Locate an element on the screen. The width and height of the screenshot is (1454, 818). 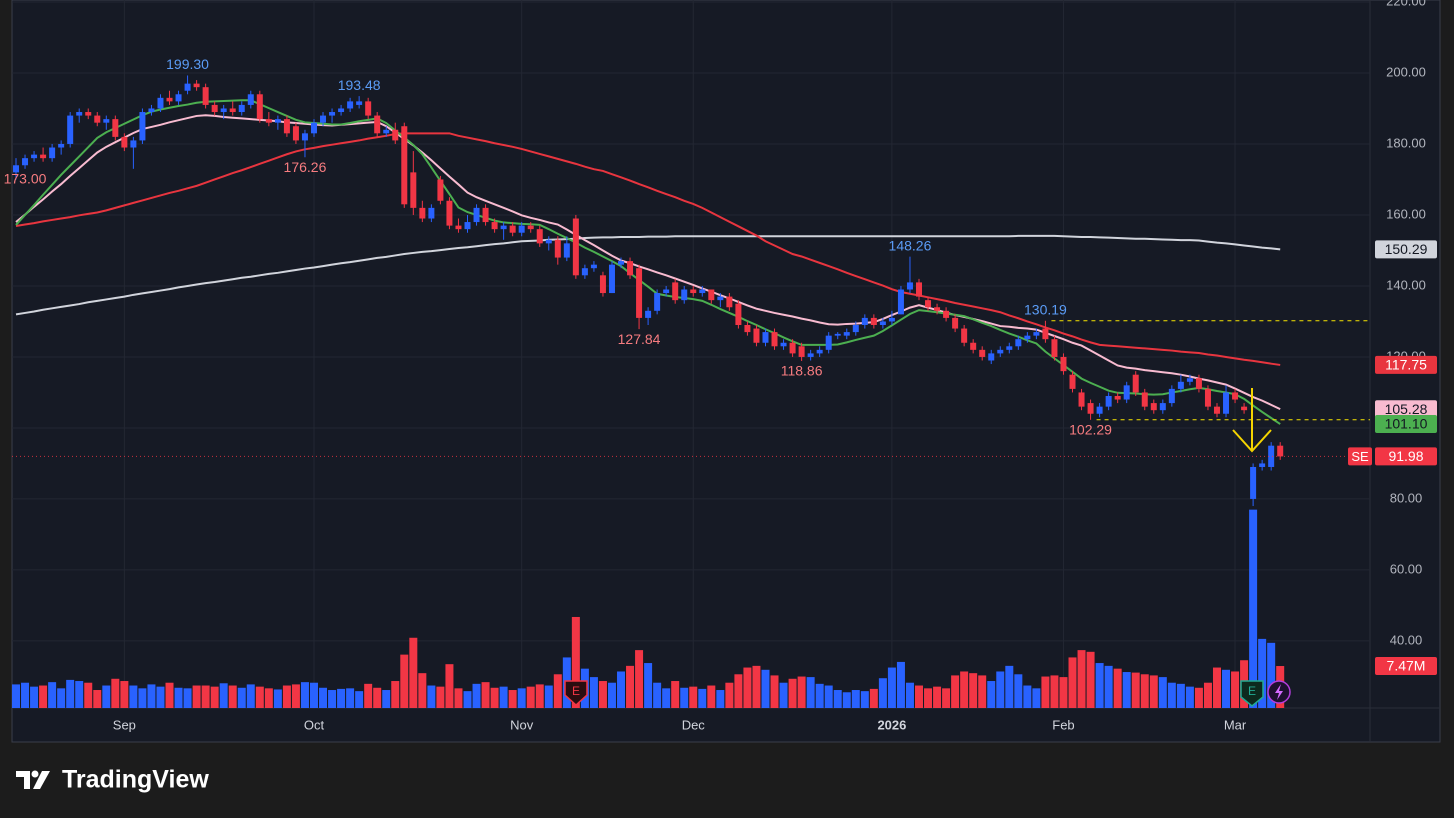
y-tick-label: 40.00 is located at coordinates (1406, 639).